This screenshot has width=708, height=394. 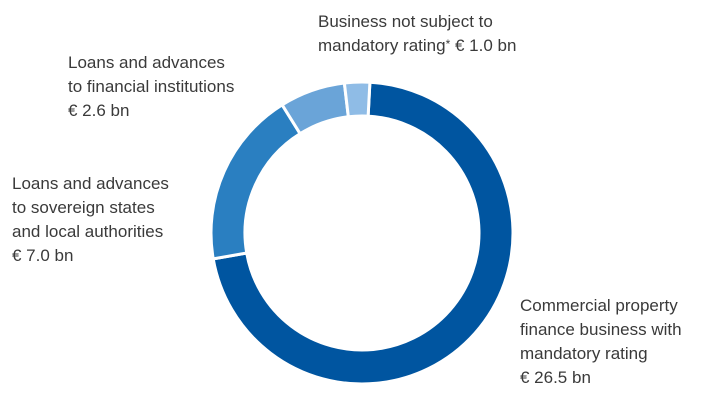 I want to click on label-line: mandatory rating, so click(x=584, y=353).